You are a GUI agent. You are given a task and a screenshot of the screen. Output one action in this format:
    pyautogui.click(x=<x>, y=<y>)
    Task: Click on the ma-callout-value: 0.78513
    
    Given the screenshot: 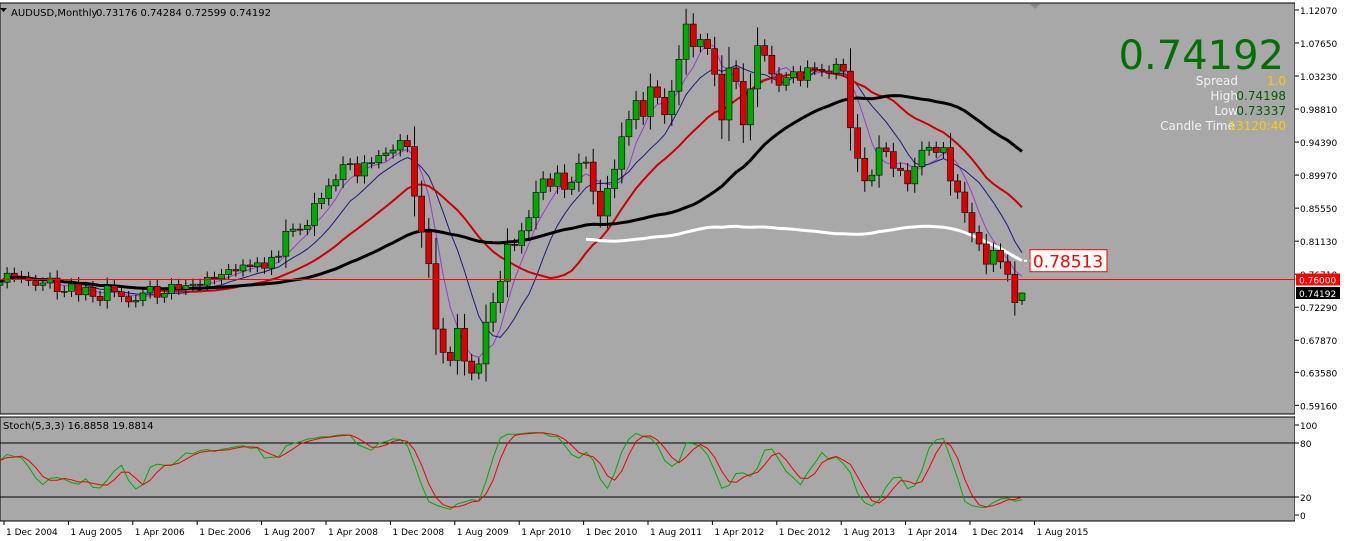 What is the action you would take?
    pyautogui.click(x=1068, y=263)
    